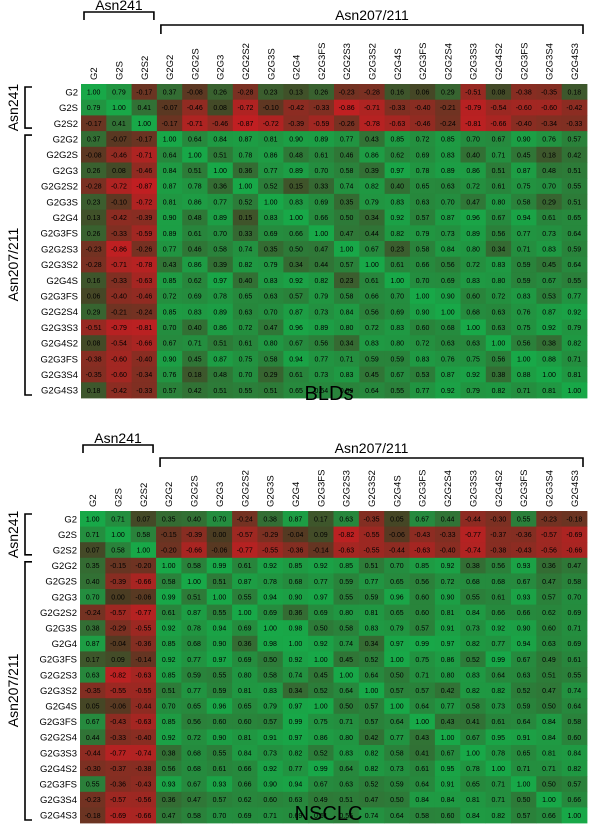 Image resolution: width=598 pixels, height=835 pixels. I want to click on cell-value-label: 0.85, so click(346, 566).